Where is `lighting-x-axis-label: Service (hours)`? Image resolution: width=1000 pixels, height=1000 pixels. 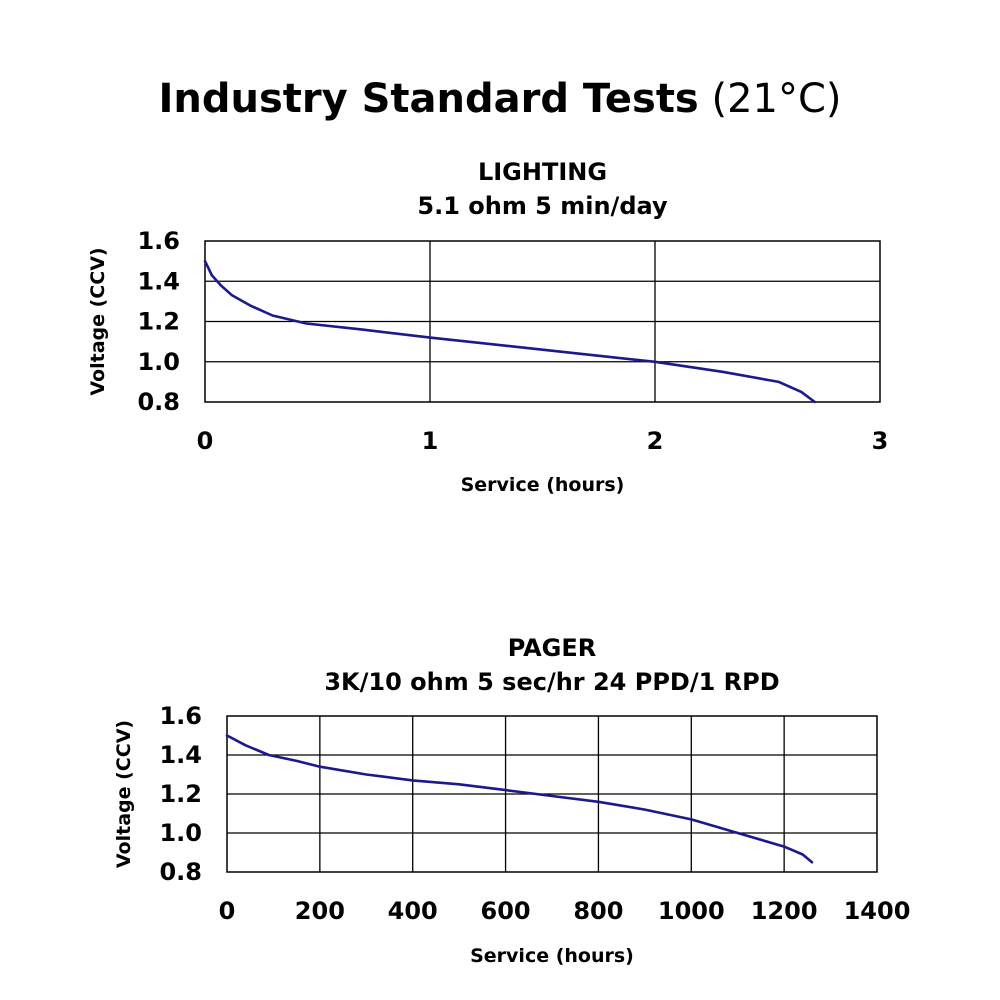 lighting-x-axis-label: Service (hours) is located at coordinates (543, 485).